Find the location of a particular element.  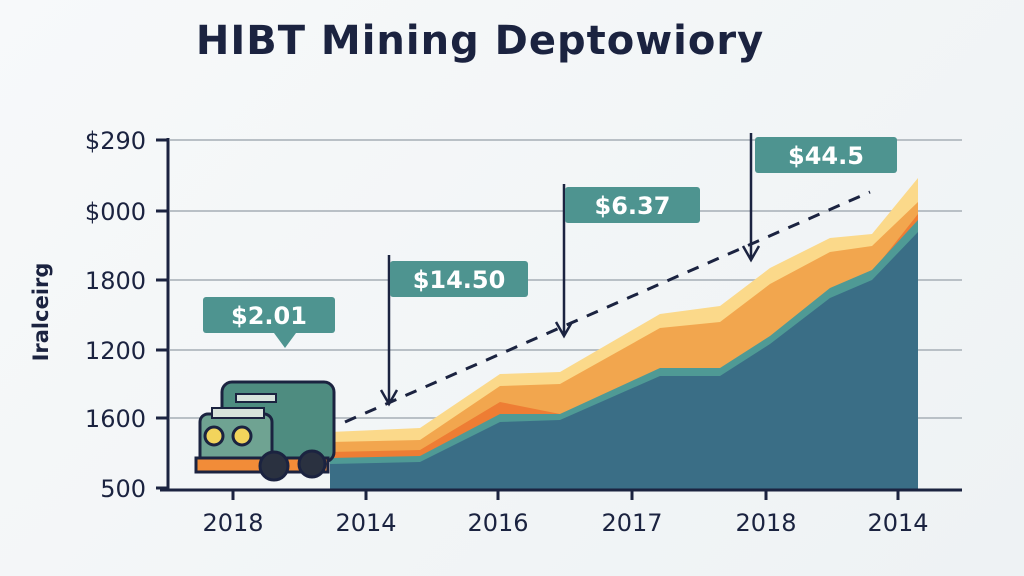

y-tick-label: 1800 is located at coordinates (115, 281).